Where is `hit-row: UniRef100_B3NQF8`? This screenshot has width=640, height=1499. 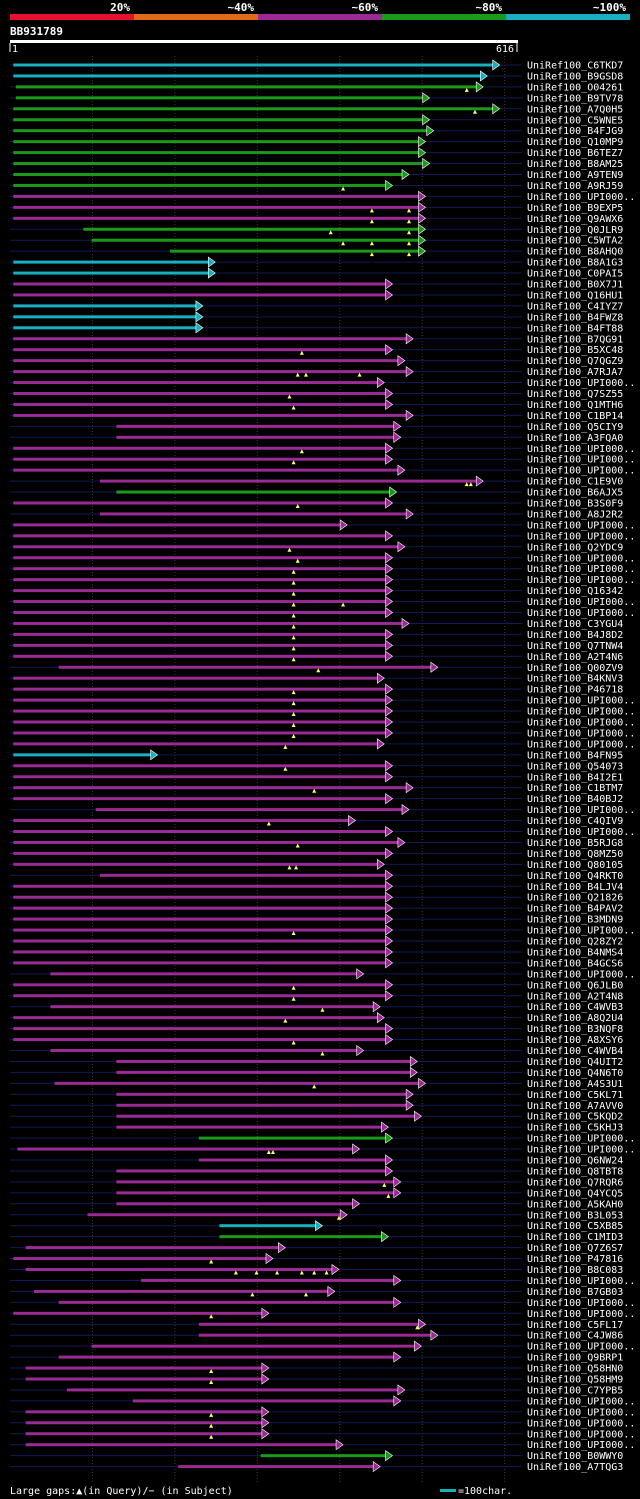
hit-row: UniRef100_B3NQF8 is located at coordinates (316, 1029).